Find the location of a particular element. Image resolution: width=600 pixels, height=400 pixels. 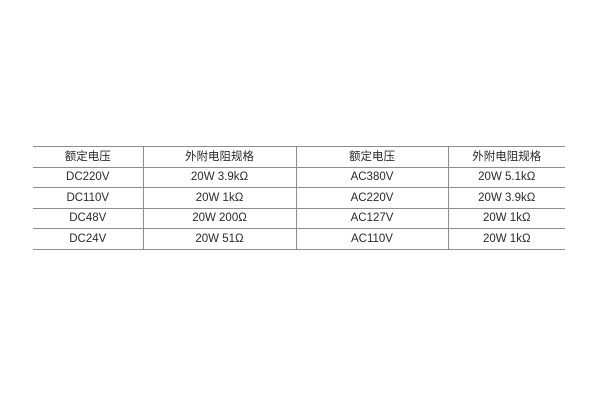

cell-ac-resistor: 20W 3.9kΩ is located at coordinates (506, 198).